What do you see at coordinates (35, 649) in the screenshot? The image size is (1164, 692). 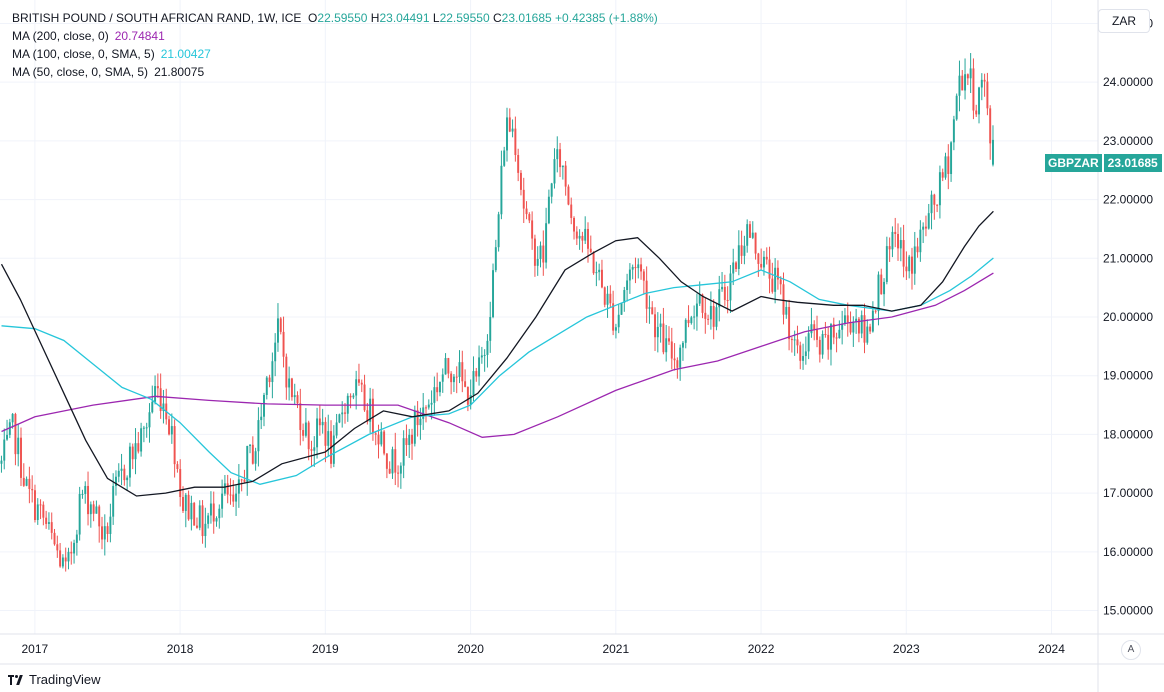 I see `x-tick-label: 2017` at bounding box center [35, 649].